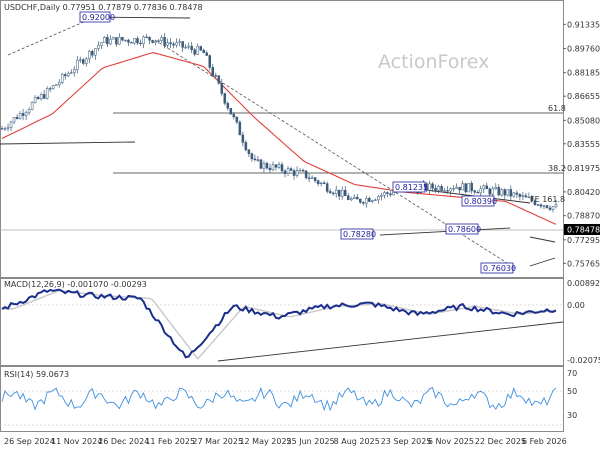  Describe the element at coordinates (583, 360) in the screenshot. I see `macd-tick-bottom: -0.020759` at that location.